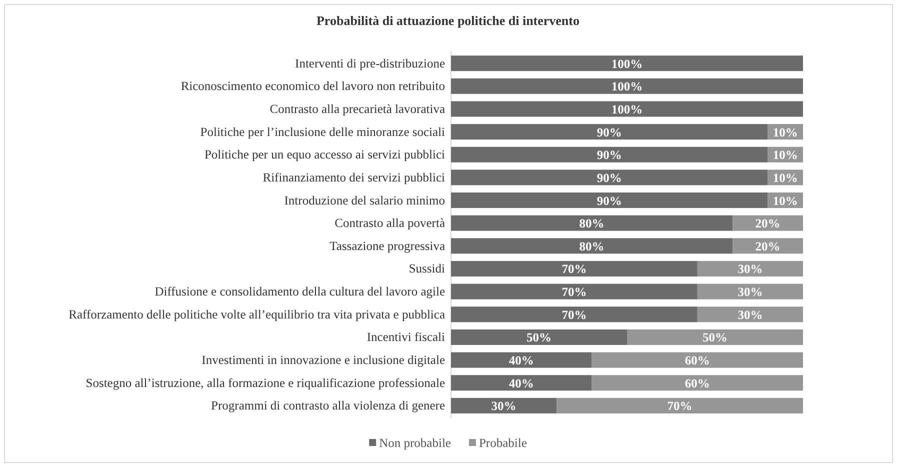 Image resolution: width=897 pixels, height=467 pixels. I want to click on legend-label: Non probabile, so click(415, 443).